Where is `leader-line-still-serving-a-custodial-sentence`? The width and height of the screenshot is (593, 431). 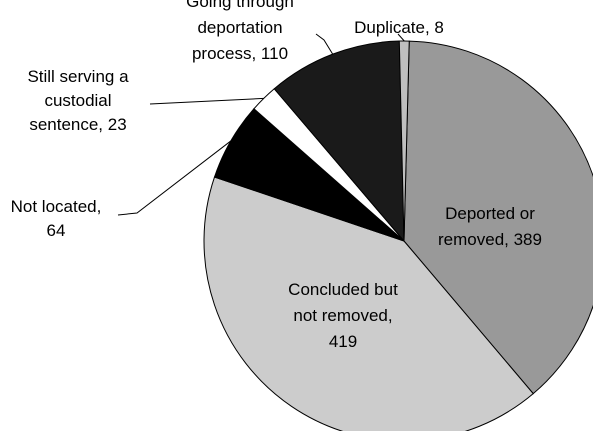
leader-line-still-serving-a-custodial-sentence is located at coordinates (207, 101).